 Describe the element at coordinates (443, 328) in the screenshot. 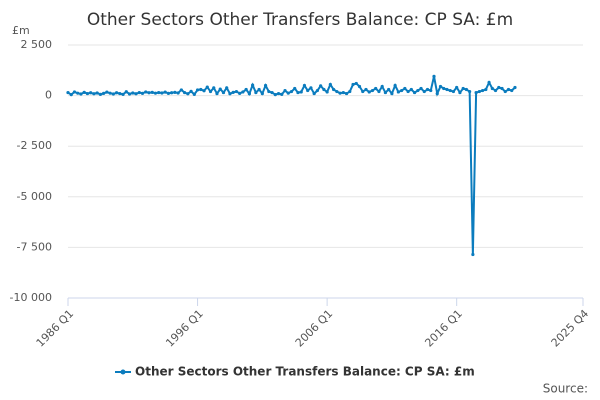

I see `x-tick-label: 2016 Q1` at that location.